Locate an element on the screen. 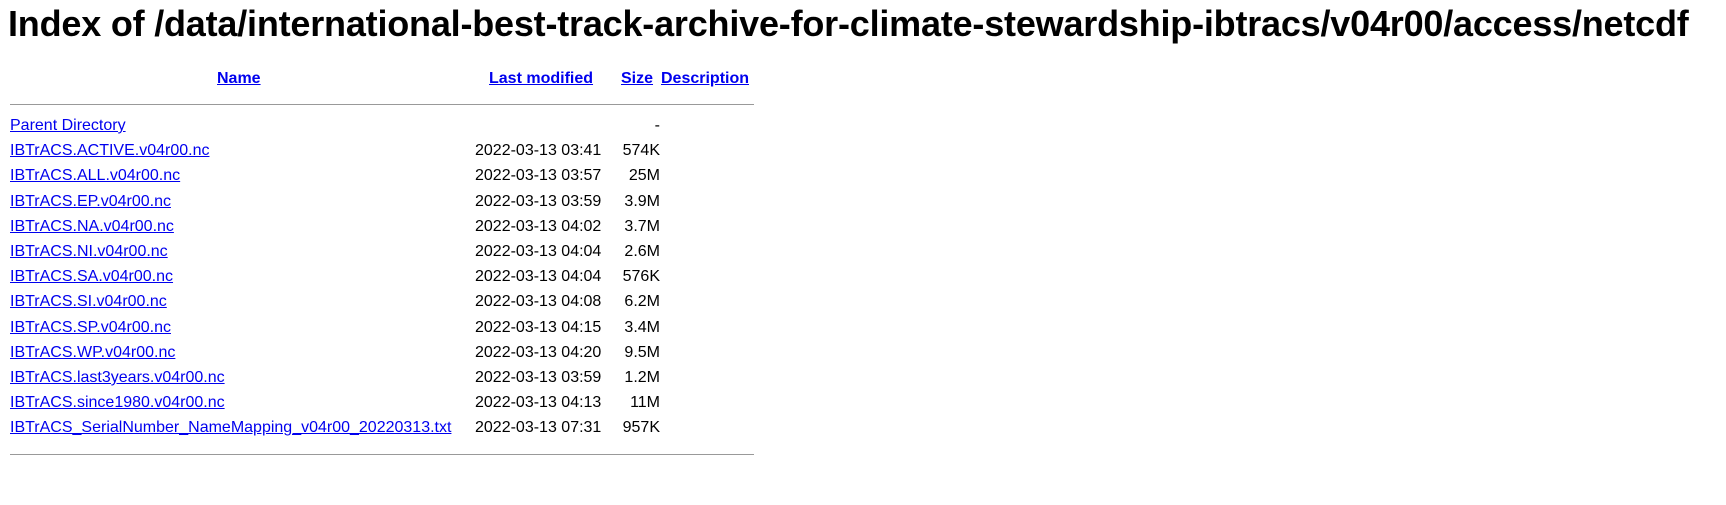 The height and width of the screenshot is (505, 1726). file-last-modified: 2022-03-13 04:08 is located at coordinates (538, 302).